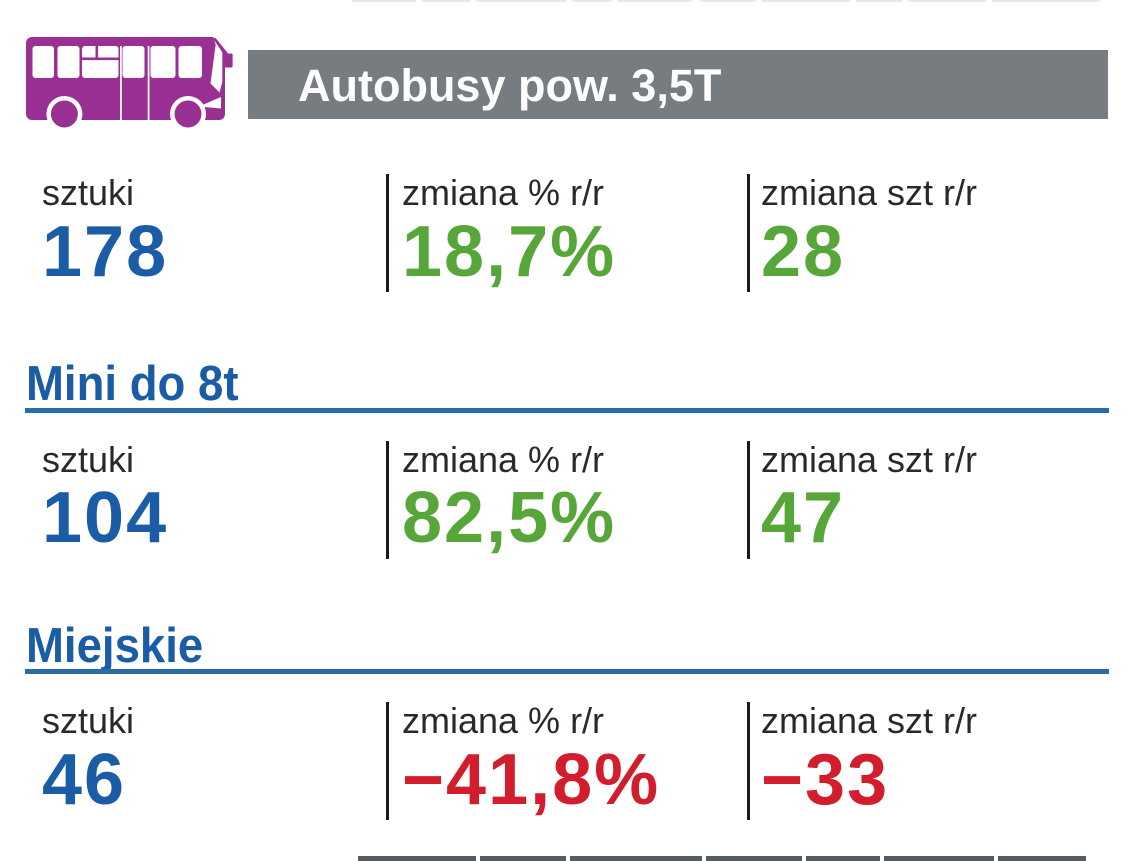 This screenshot has height=861, width=1140. What do you see at coordinates (803, 251) in the screenshot?
I see `stat-value-zmiana-szt: 28` at bounding box center [803, 251].